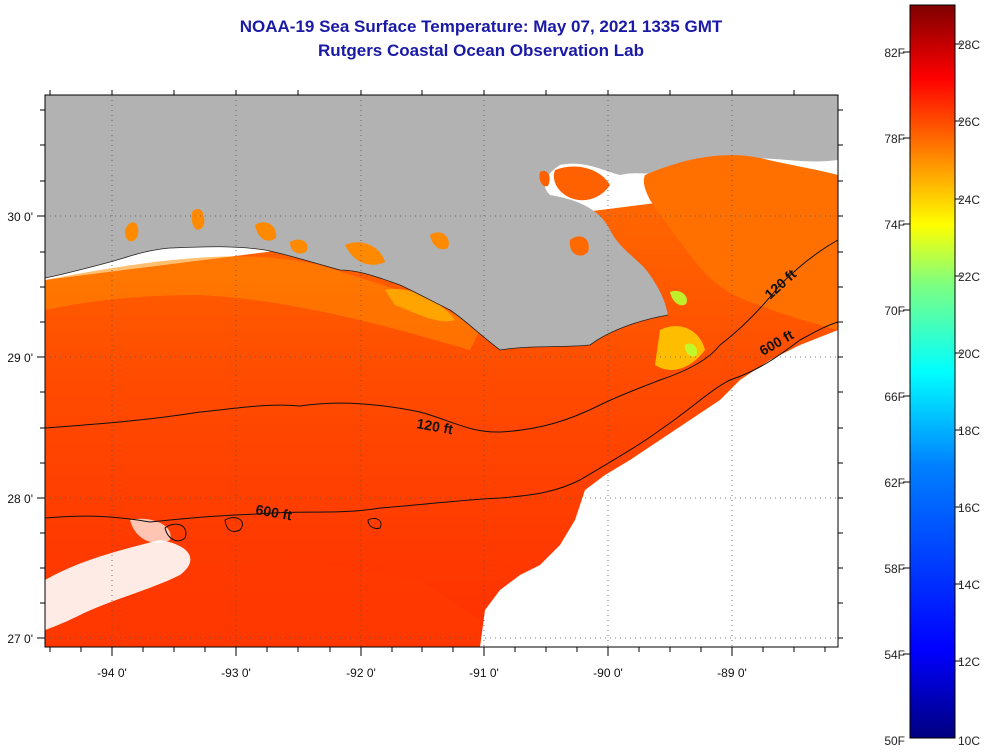 The image size is (992, 754). What do you see at coordinates (20, 639) in the screenshot?
I see `lat-label: 27 0'` at bounding box center [20, 639].